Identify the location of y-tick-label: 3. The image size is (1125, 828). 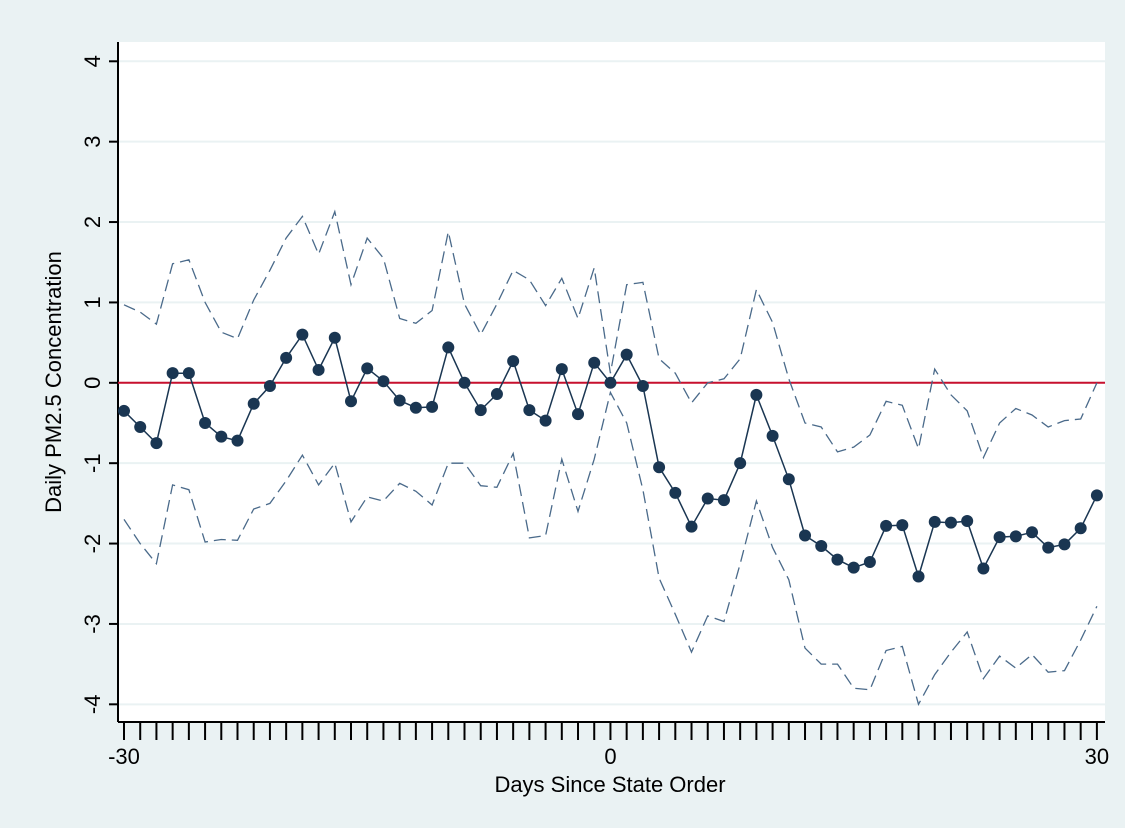
(92, 142).